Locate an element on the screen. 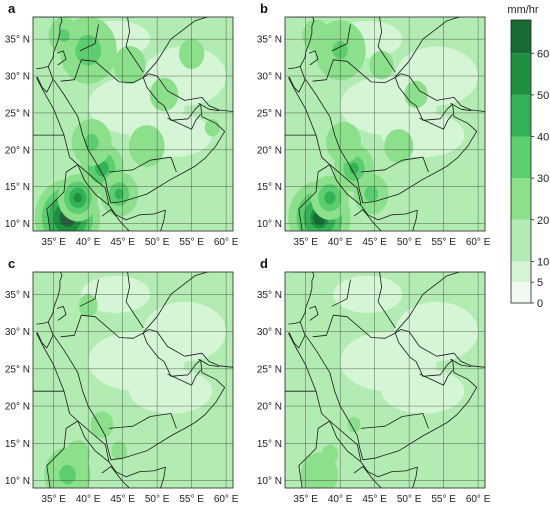  colorbar-tick-label: 20 is located at coordinates (543, 221).